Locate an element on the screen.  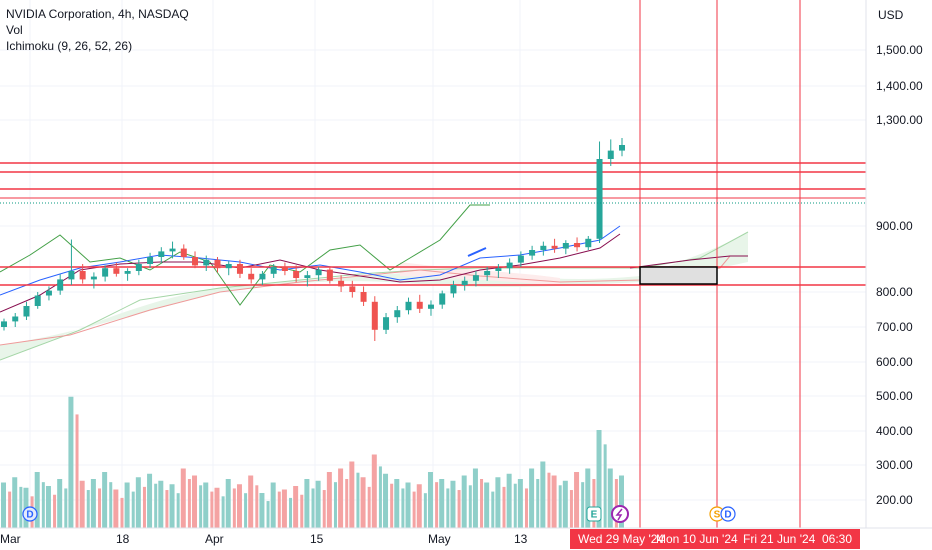
legend-title: NVIDIA Corporation, 4h, NASDAQ is located at coordinates (97, 14).